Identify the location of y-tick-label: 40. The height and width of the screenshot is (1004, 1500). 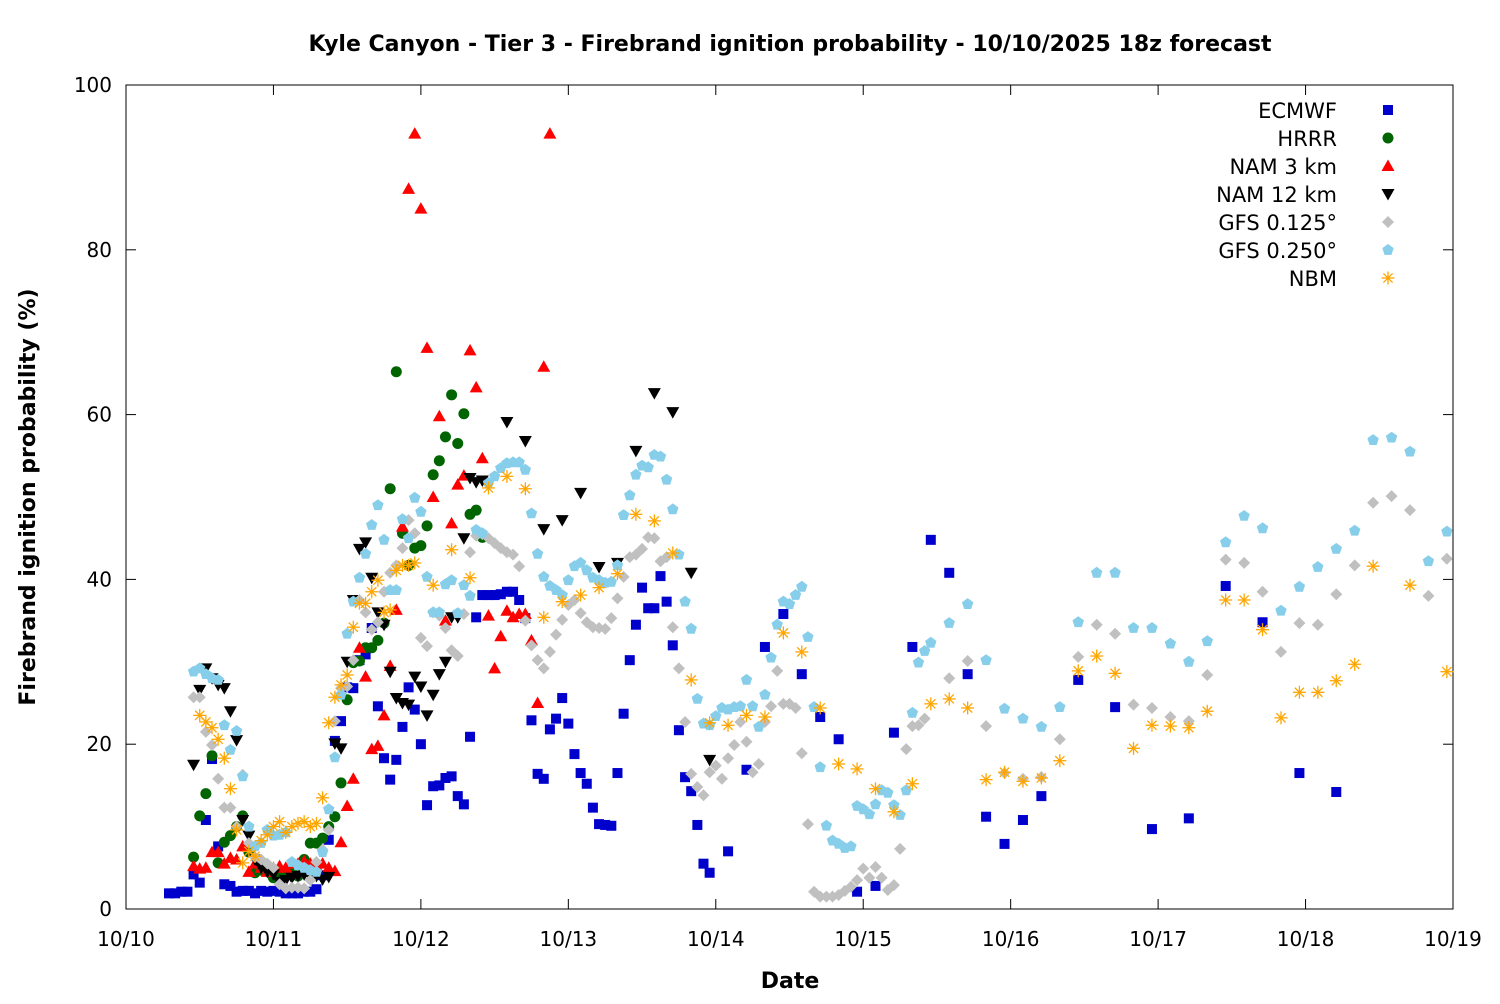
(99, 579).